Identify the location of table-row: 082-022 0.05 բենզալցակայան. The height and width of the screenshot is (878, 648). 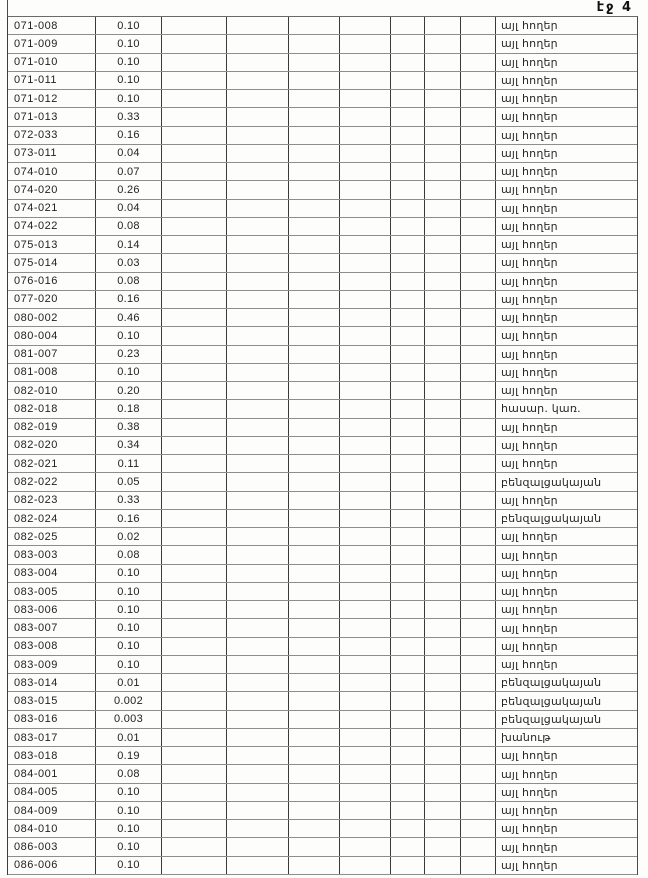
(322, 482).